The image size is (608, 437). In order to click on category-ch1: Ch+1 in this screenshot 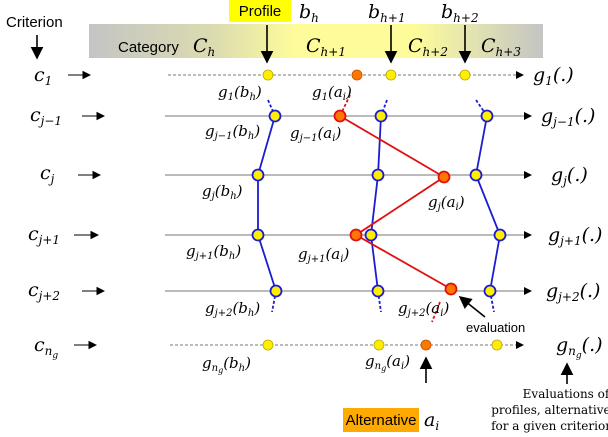, I will do `click(326, 47)`.